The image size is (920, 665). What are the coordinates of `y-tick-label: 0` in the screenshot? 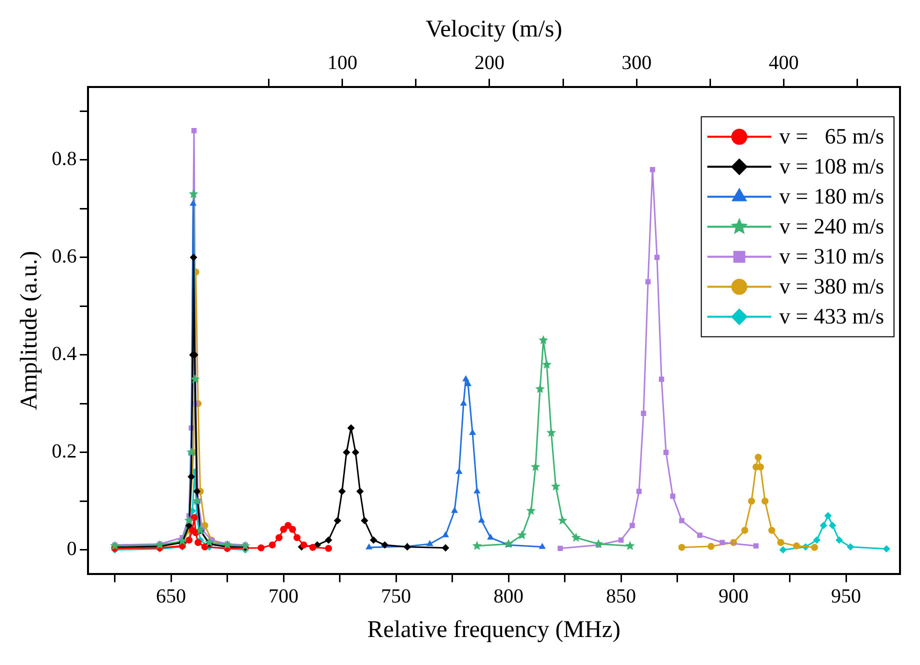 It's located at (71, 549).